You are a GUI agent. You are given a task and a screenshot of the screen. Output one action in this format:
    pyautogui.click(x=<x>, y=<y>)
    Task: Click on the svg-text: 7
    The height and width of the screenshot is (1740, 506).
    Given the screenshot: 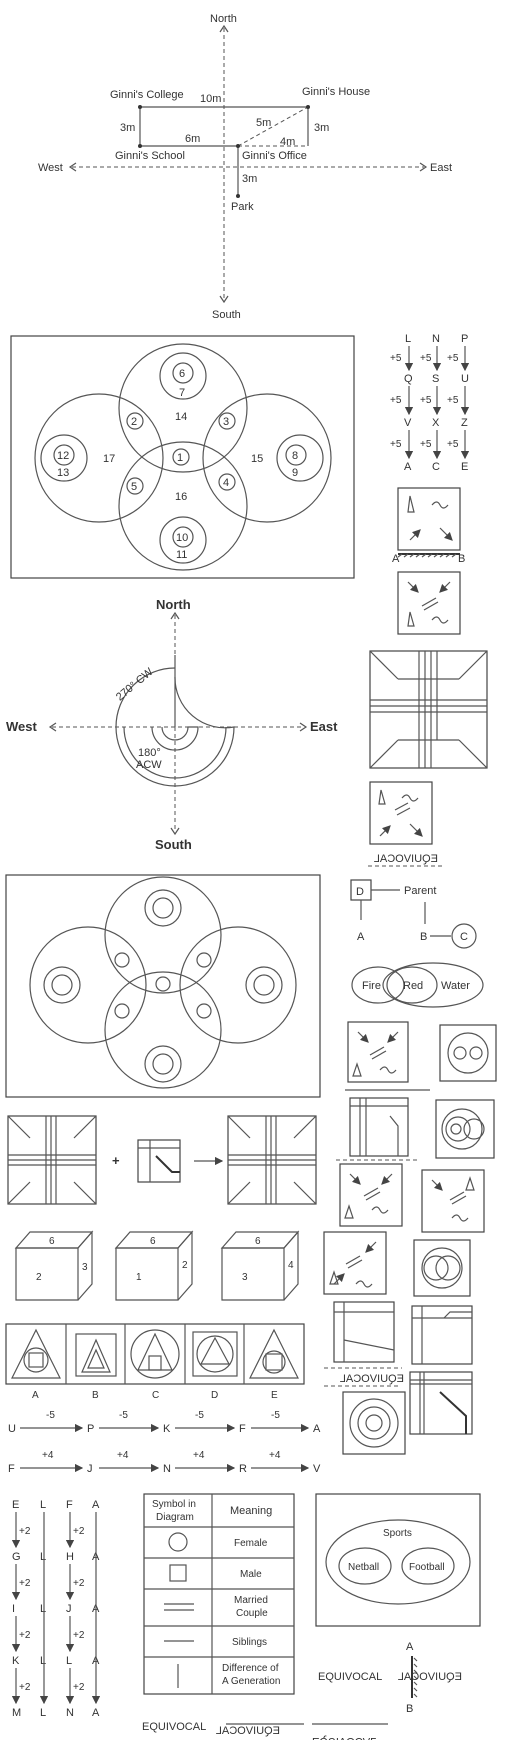 What is the action you would take?
    pyautogui.click(x=182, y=393)
    